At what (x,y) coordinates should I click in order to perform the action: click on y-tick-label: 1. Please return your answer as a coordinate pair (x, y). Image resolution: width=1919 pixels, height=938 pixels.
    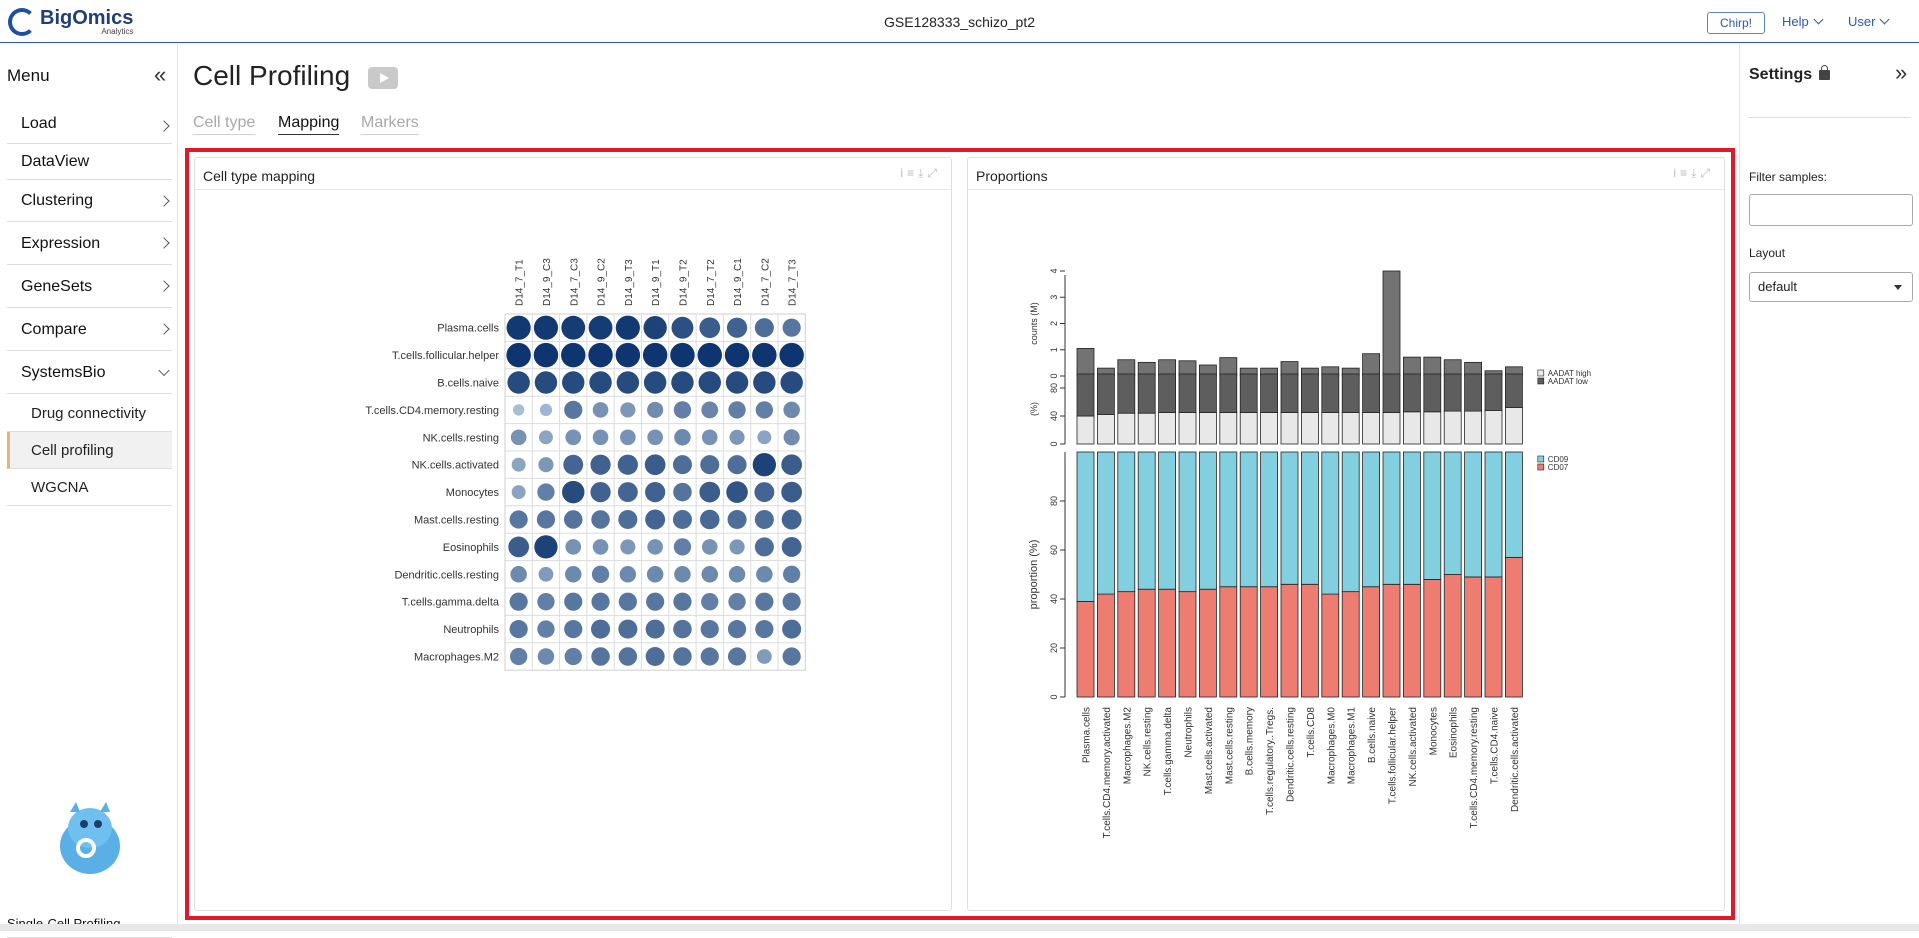
    Looking at the image, I should click on (1054, 349).